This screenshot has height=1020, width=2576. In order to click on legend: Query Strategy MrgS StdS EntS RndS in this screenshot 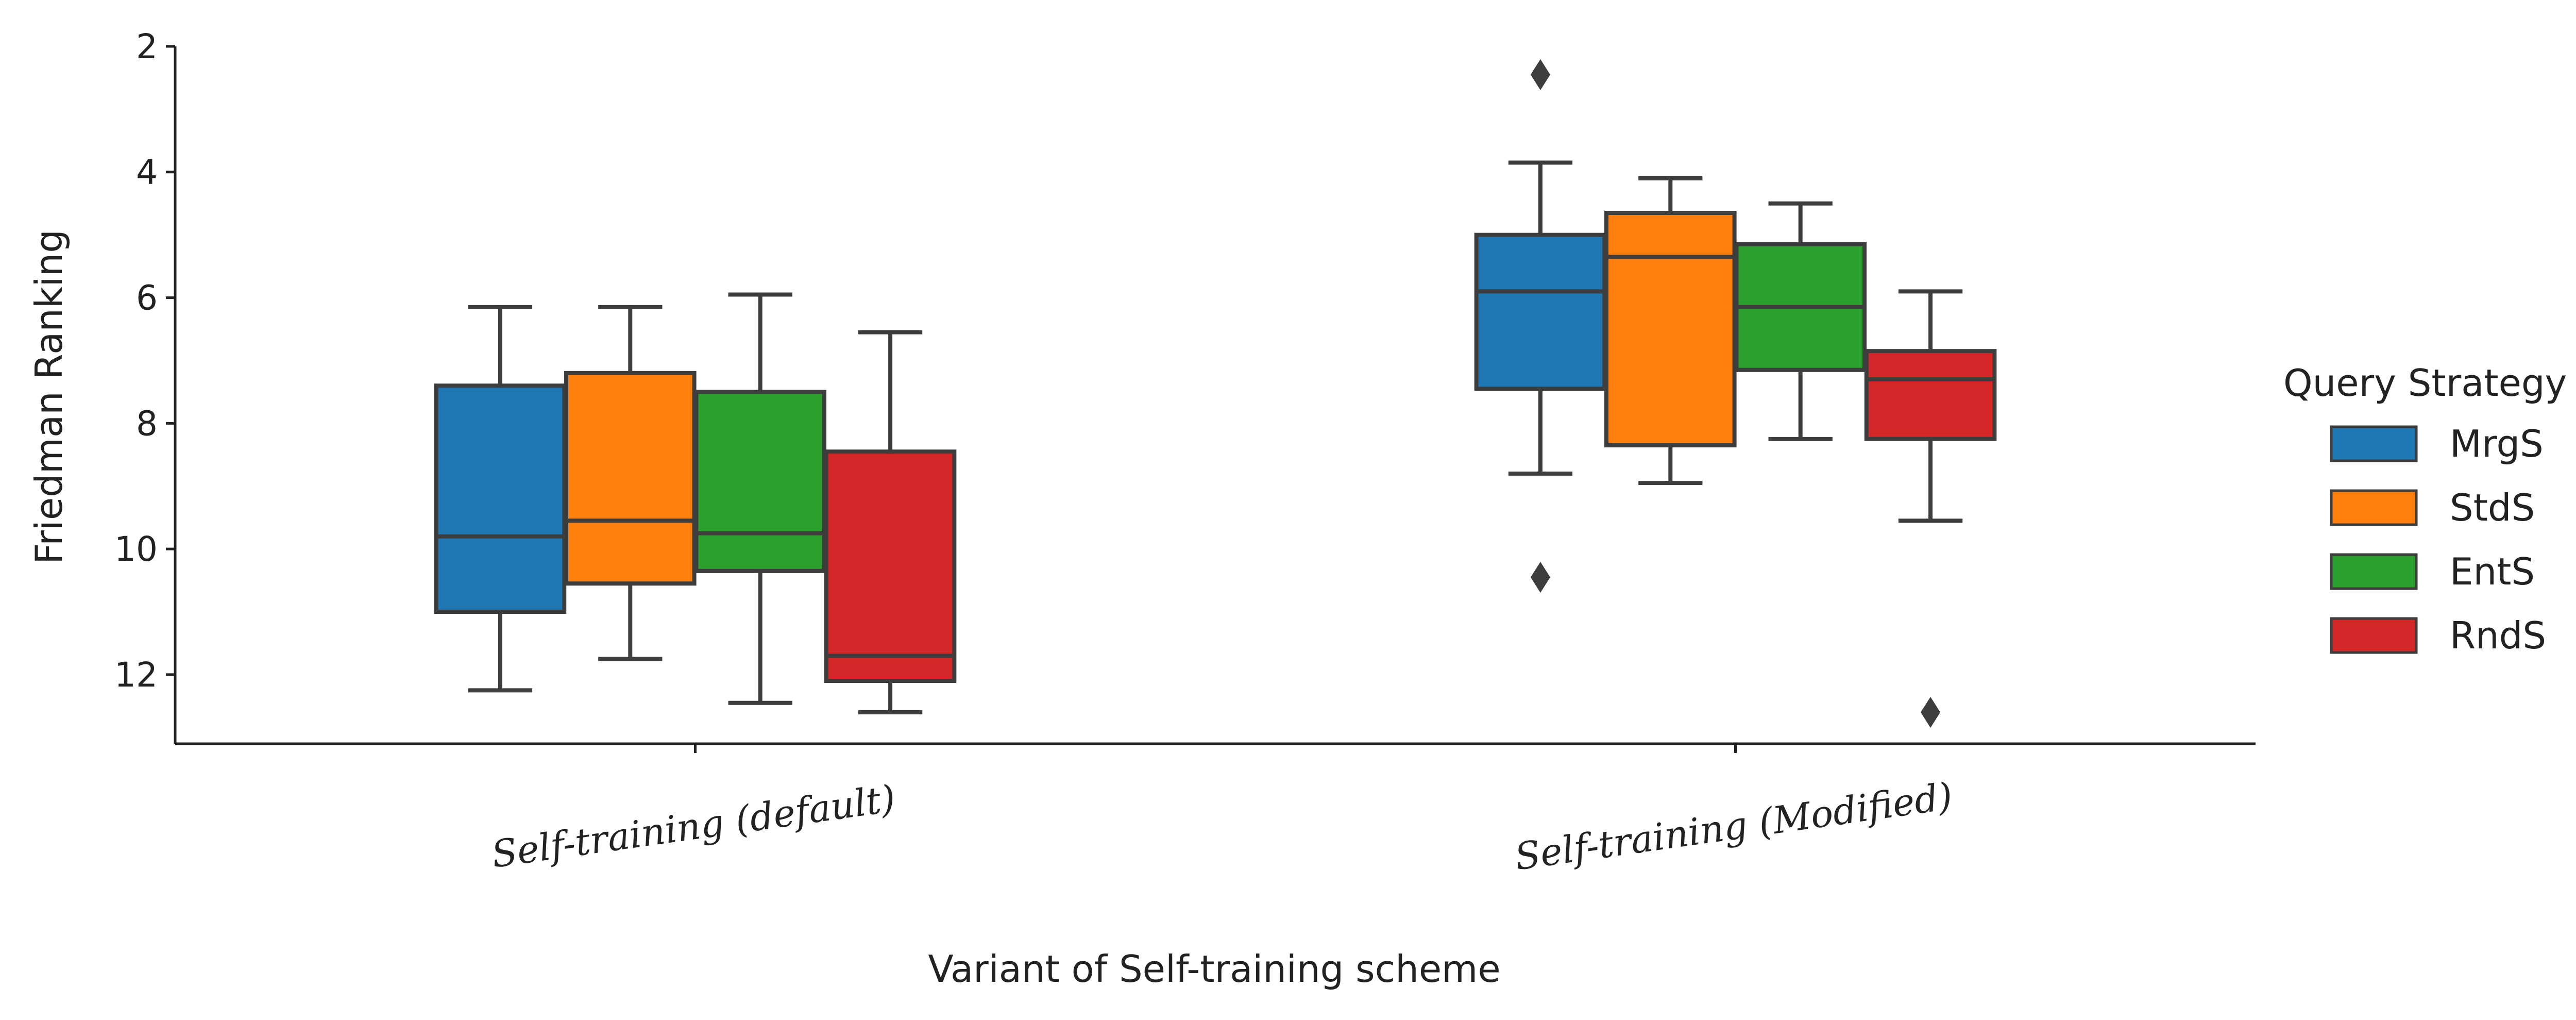, I will do `click(2425, 509)`.